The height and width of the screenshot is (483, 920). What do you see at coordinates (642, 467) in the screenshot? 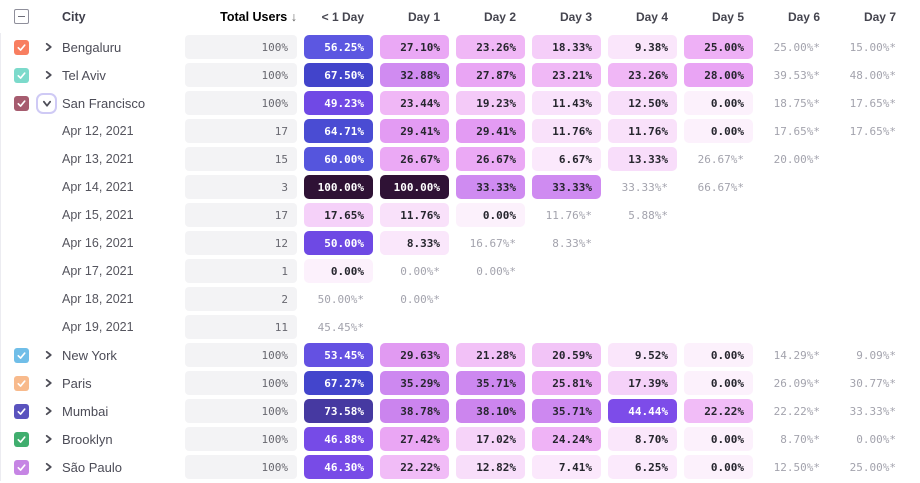
I see `retention-cell: 6.25%` at bounding box center [642, 467].